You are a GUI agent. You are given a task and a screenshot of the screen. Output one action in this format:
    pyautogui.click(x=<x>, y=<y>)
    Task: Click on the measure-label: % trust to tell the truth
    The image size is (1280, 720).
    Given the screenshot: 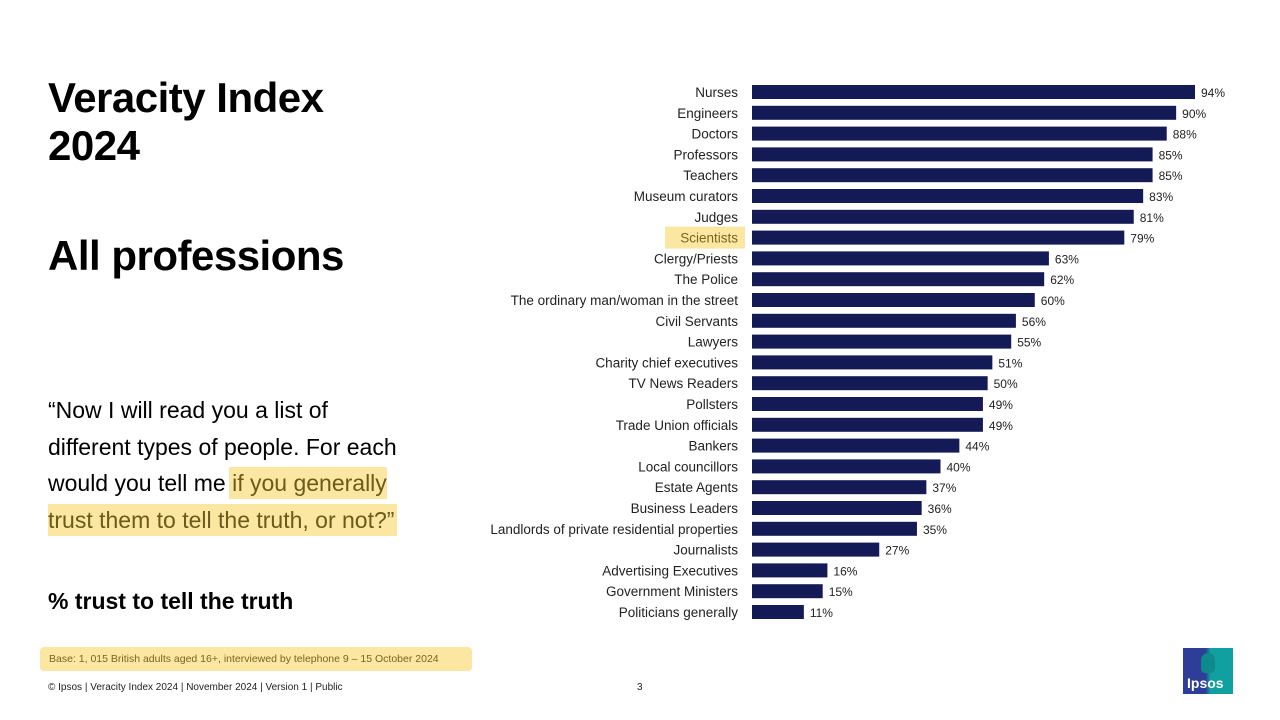 What is the action you would take?
    pyautogui.click(x=171, y=601)
    